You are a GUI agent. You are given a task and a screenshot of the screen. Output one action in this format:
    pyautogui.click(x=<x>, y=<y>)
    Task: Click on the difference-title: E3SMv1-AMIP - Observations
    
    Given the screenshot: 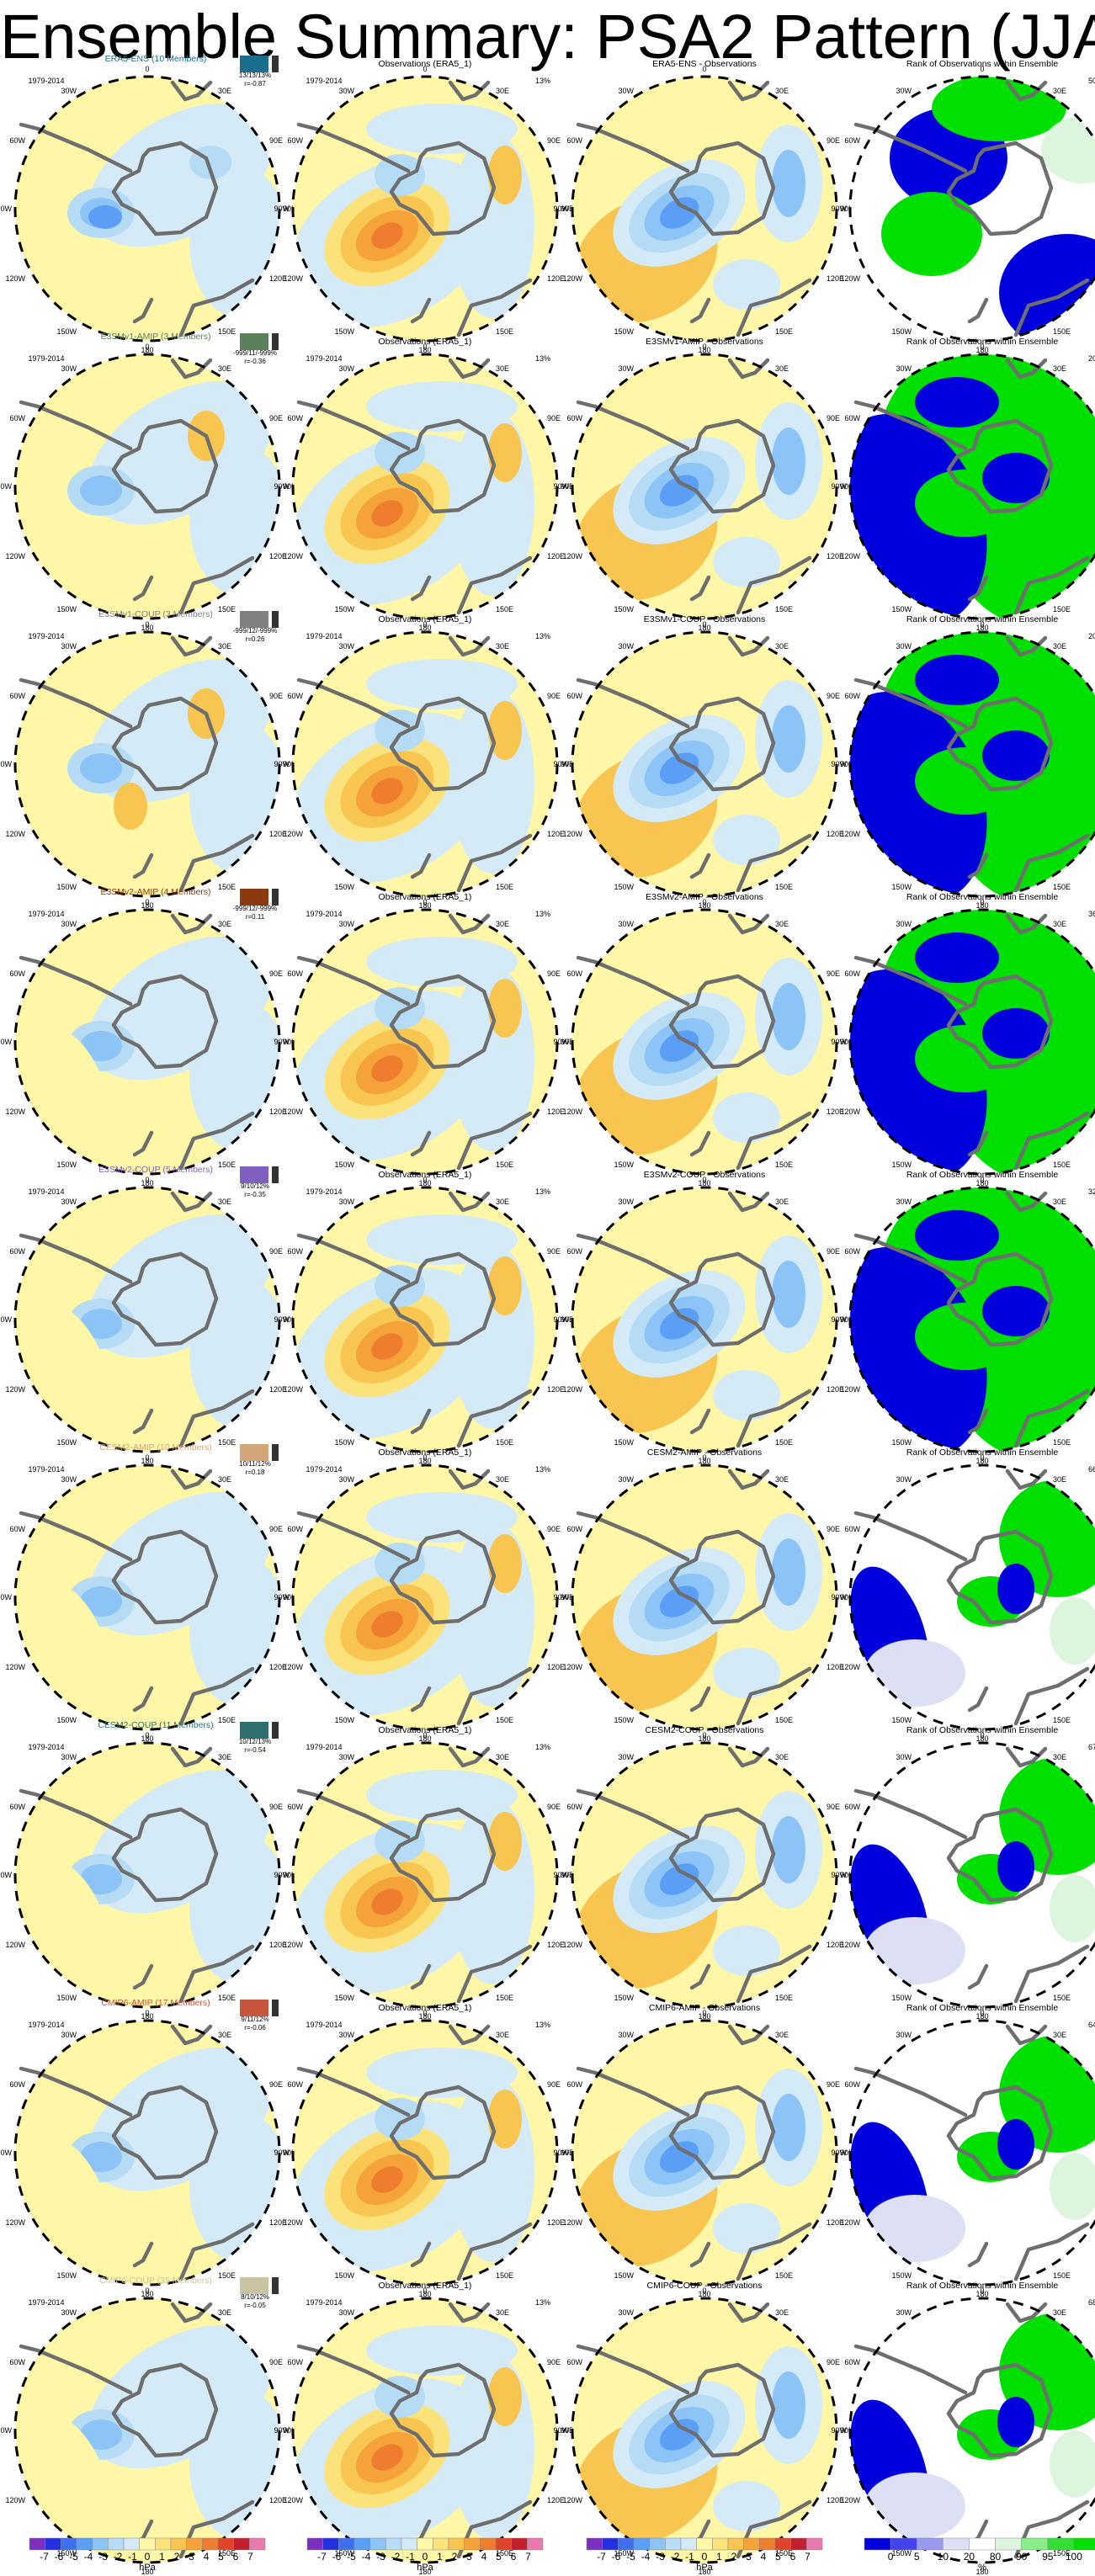 What is the action you would take?
    pyautogui.click(x=704, y=342)
    